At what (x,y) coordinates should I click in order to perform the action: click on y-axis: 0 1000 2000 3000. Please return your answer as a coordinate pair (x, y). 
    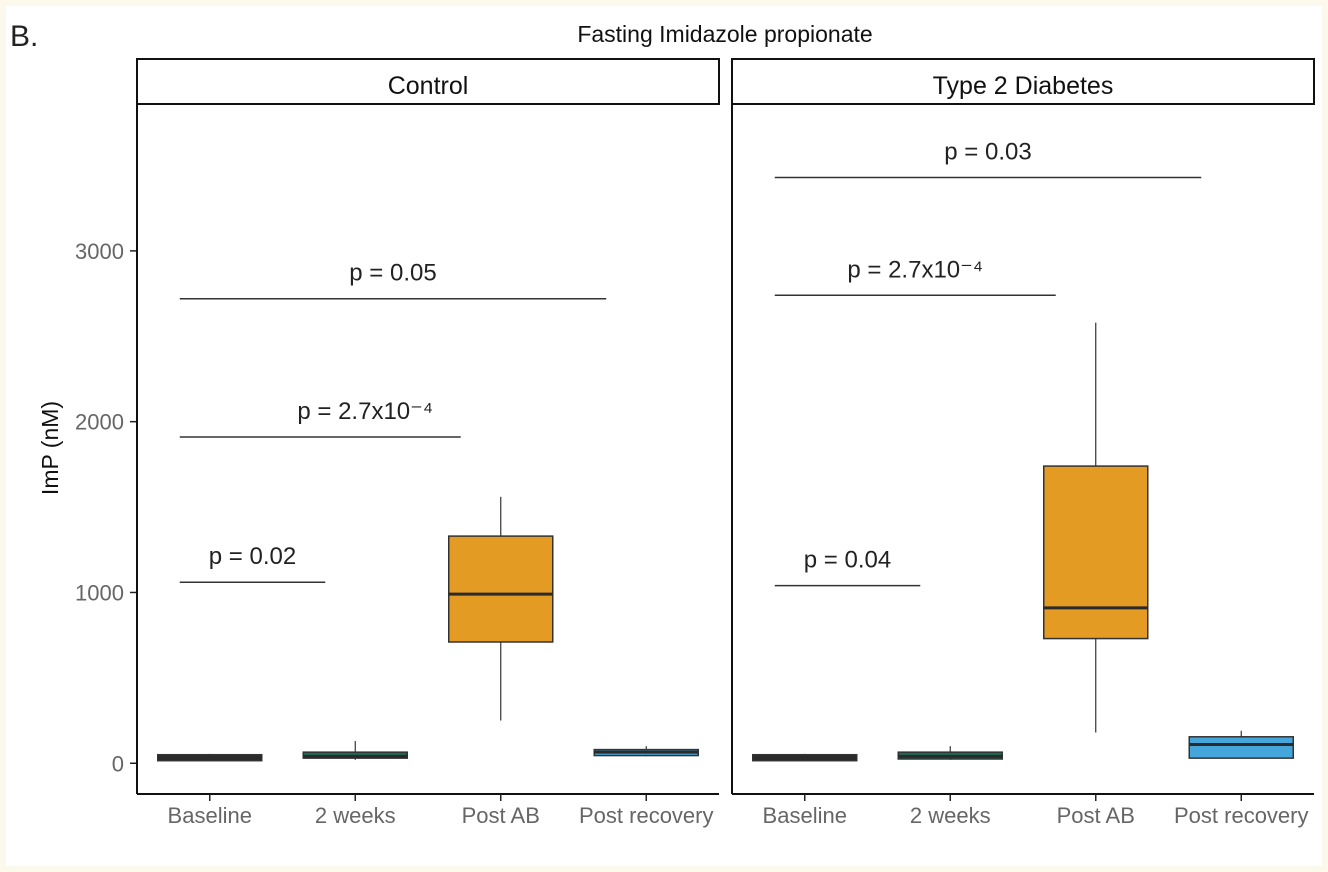
    Looking at the image, I should click on (106, 507).